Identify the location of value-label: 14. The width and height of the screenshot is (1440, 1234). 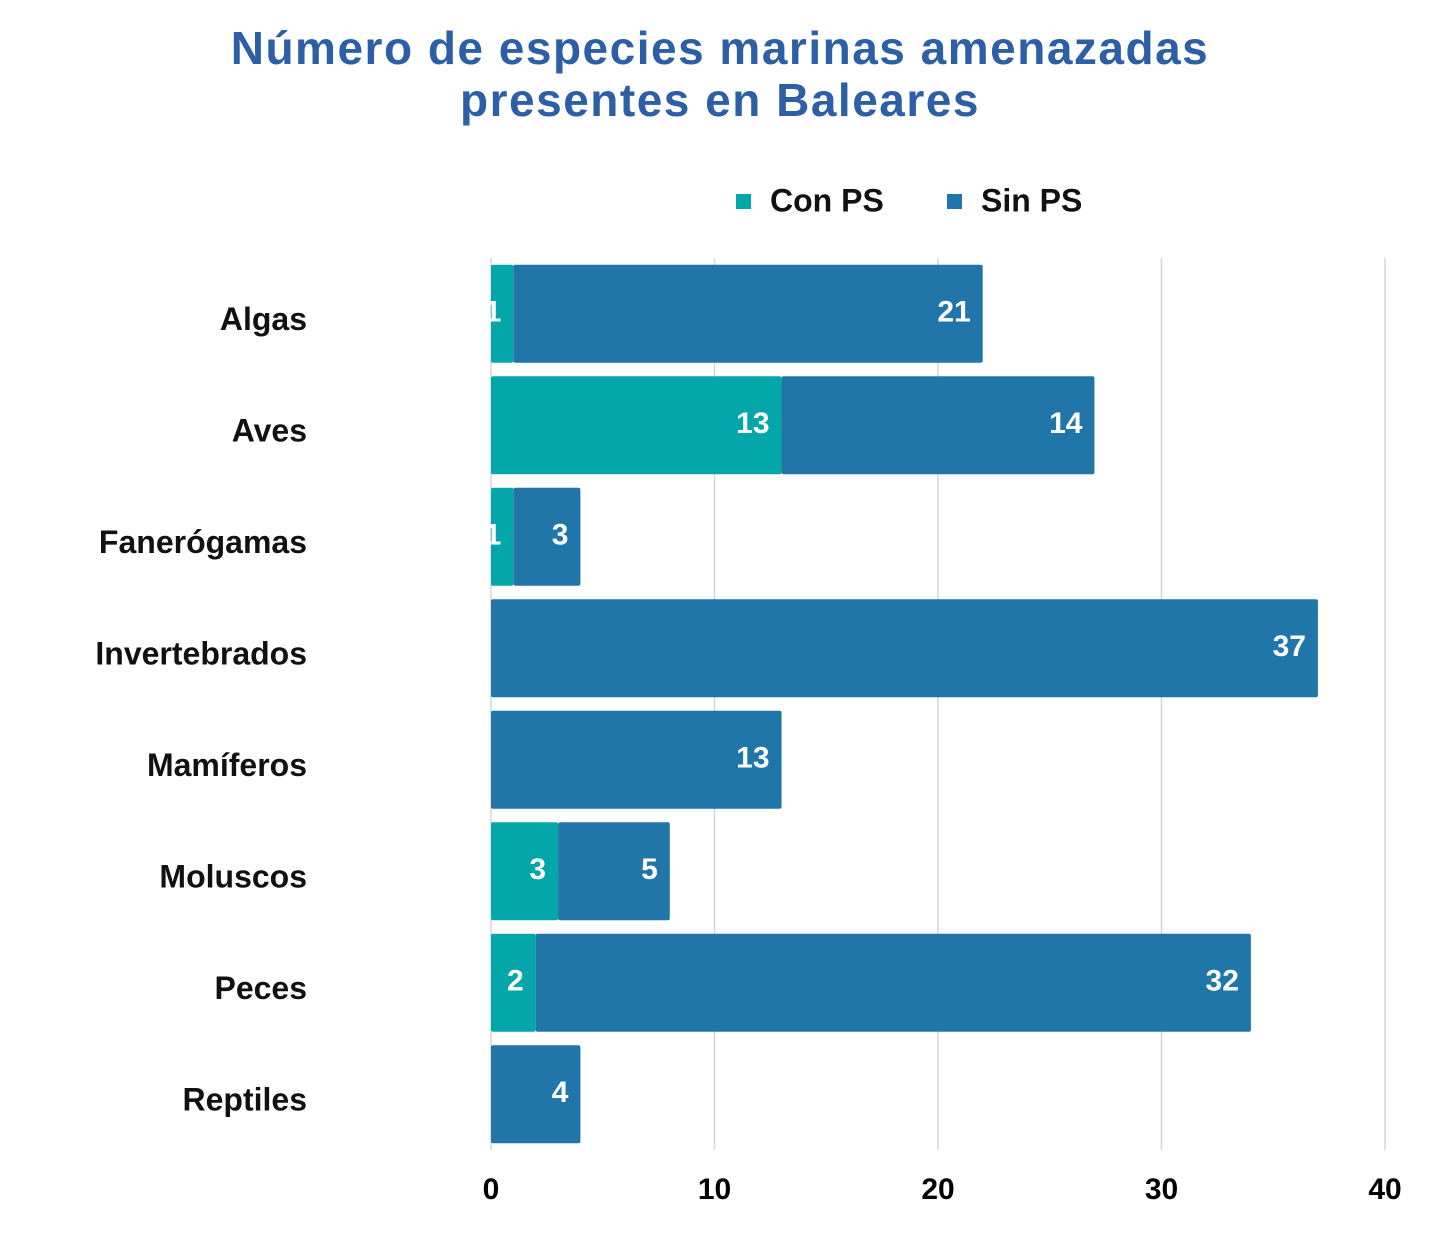
(1066, 423).